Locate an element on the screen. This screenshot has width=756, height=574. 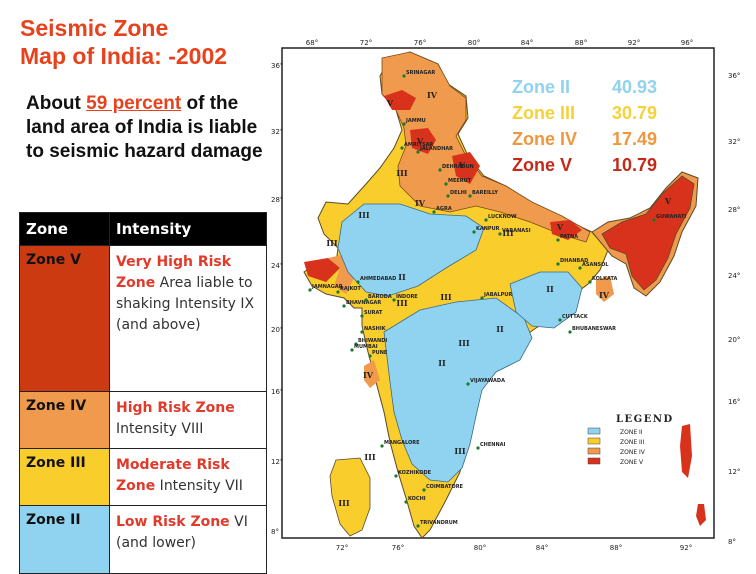
himalaya-zone-iv is located at coordinates (486, 147).